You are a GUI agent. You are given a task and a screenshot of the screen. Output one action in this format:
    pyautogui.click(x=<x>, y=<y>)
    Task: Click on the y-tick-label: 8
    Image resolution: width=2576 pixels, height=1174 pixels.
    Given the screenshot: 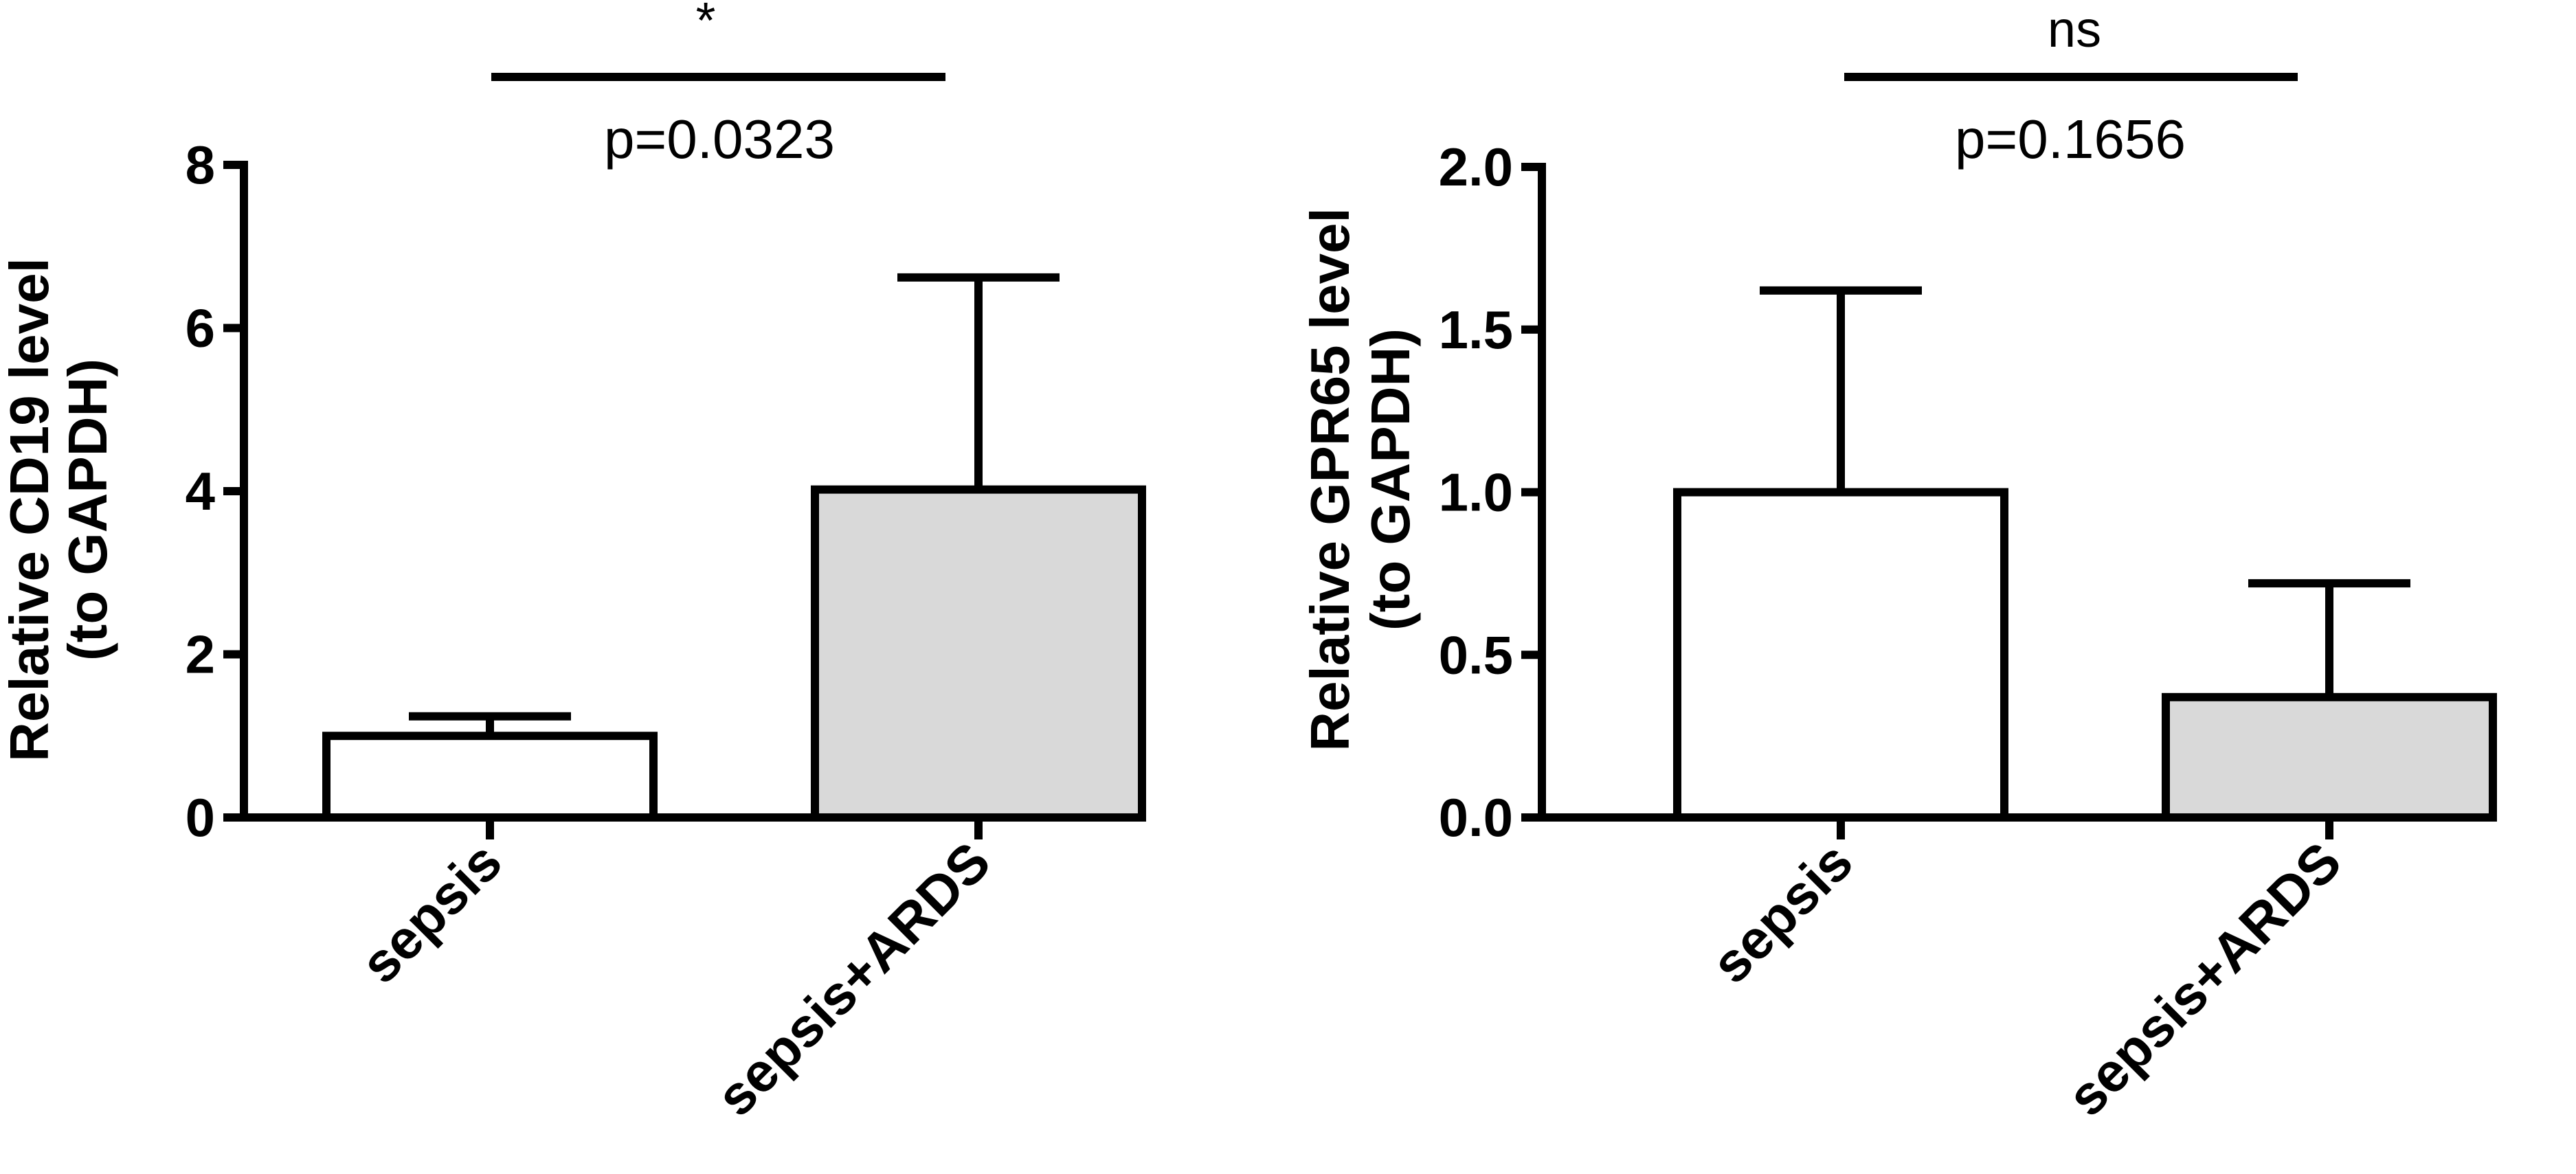 What is the action you would take?
    pyautogui.click(x=200, y=165)
    